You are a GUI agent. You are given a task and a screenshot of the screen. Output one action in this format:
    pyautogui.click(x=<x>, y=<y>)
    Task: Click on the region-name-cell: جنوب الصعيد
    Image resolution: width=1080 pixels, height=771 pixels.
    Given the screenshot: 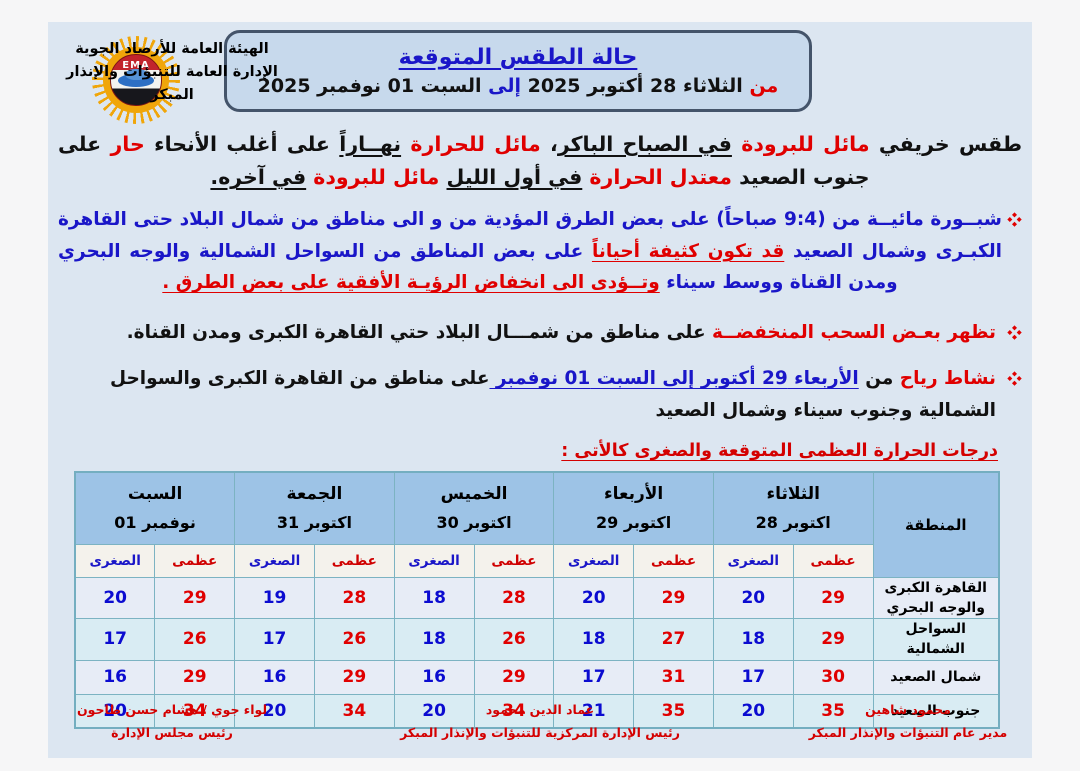 What is the action you would take?
    pyautogui.click(x=936, y=711)
    